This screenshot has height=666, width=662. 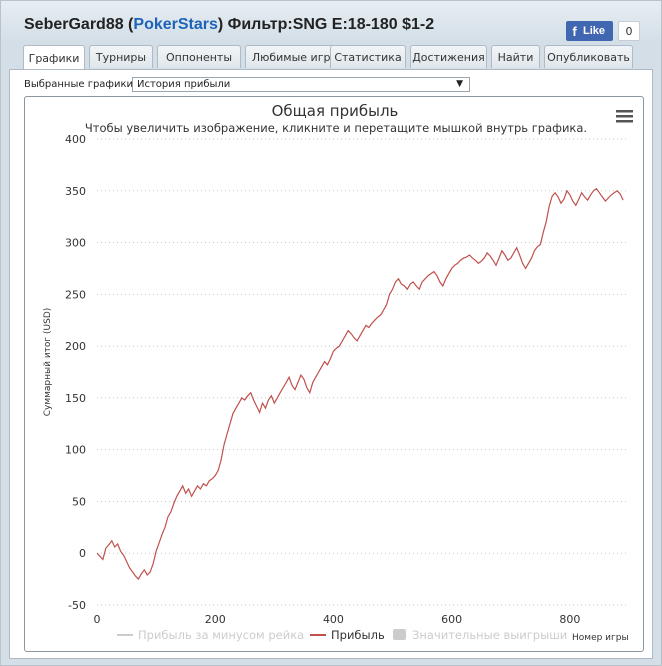 I want to click on facebook-icon: f, so click(x=574, y=31).